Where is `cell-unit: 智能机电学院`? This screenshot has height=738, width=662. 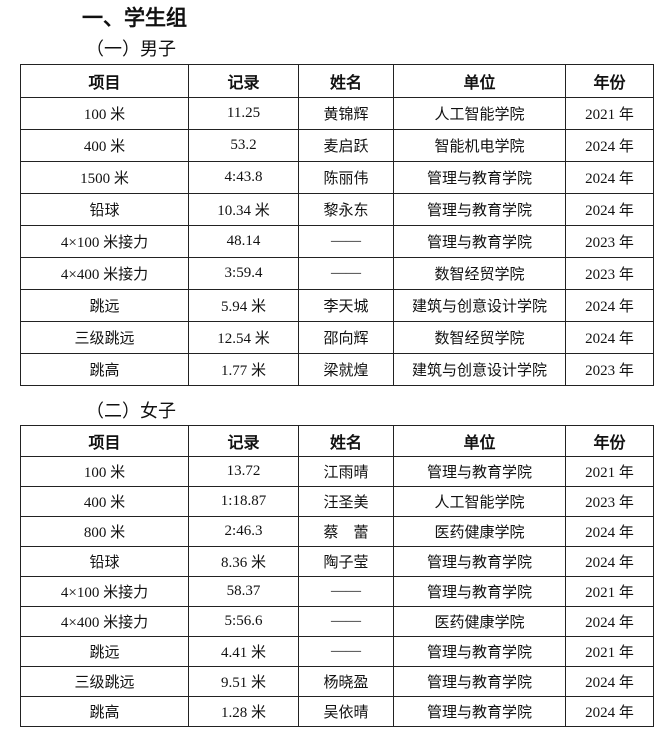
cell-unit: 智能机电学院 is located at coordinates (479, 145).